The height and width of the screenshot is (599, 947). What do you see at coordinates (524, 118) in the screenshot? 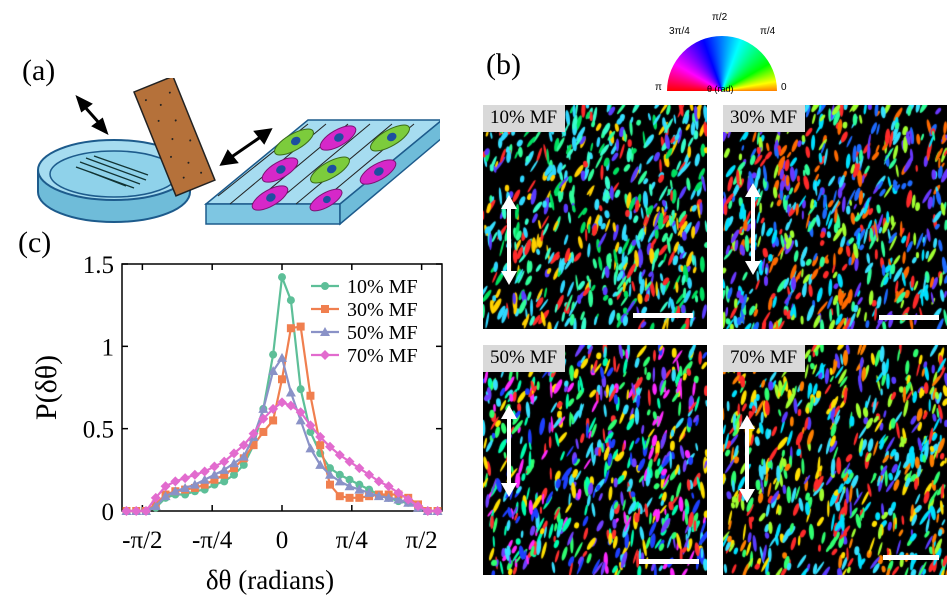
I see `micrograph-label: 10% MF` at bounding box center [524, 118].